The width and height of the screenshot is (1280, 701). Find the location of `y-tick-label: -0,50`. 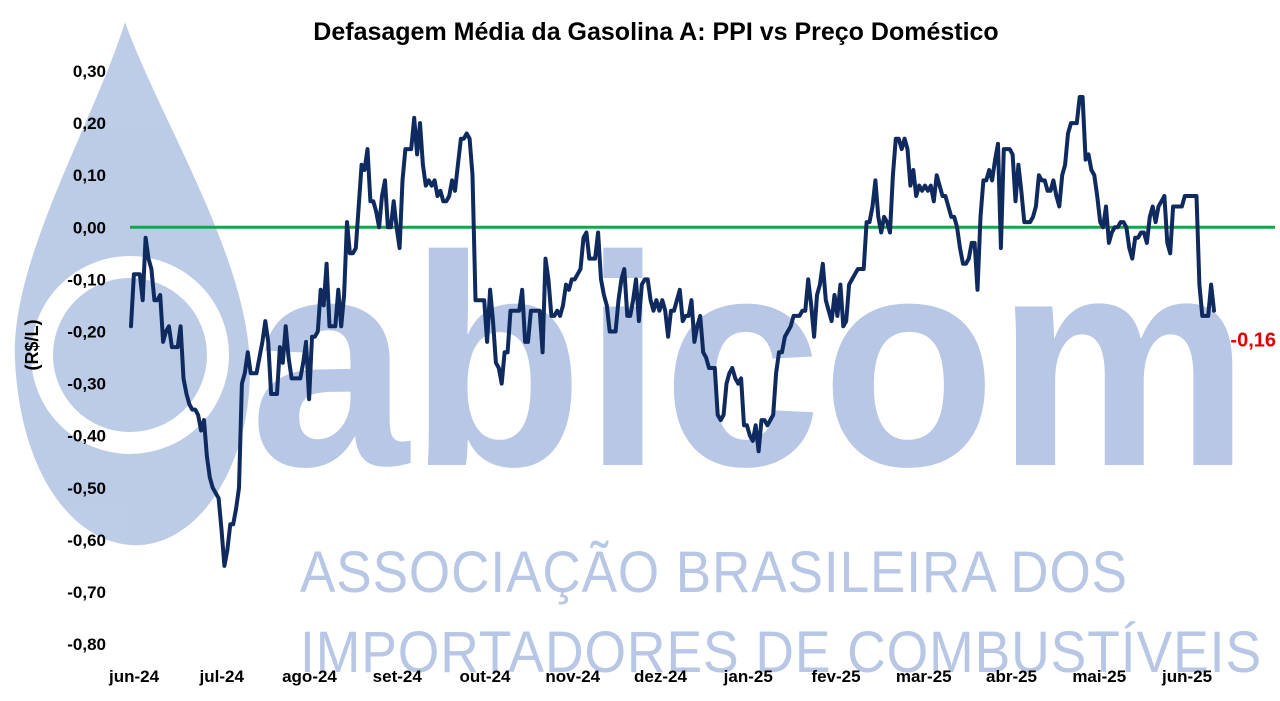

y-tick-label: -0,50 is located at coordinates (86, 488).